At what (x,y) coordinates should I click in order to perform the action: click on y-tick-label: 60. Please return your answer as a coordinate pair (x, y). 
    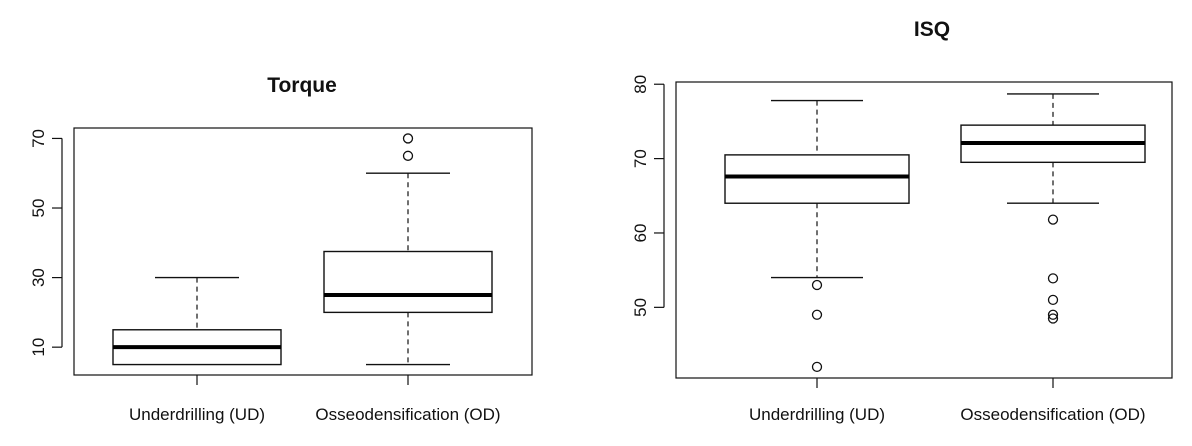
    Looking at the image, I should click on (640, 233).